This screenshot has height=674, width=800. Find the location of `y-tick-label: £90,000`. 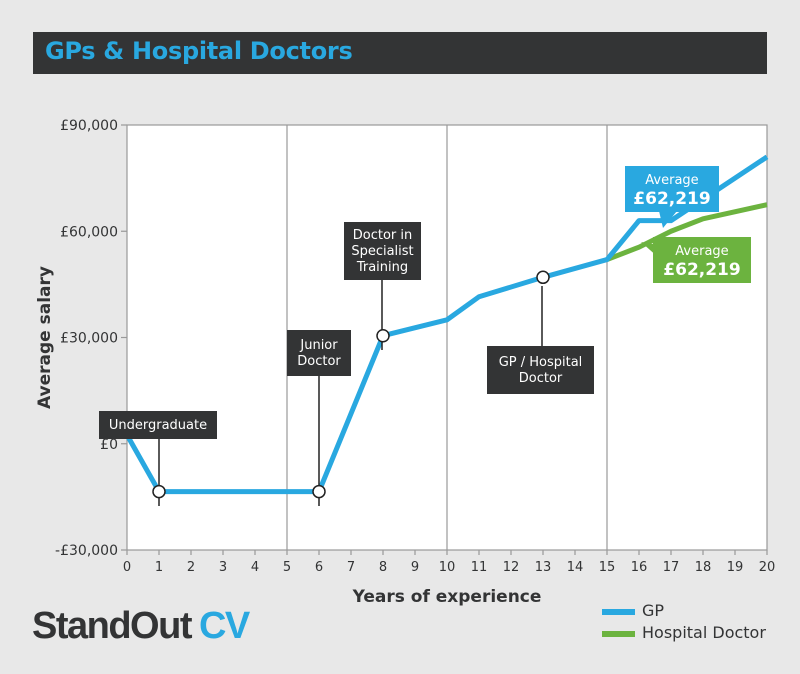

y-tick-label: £90,000 is located at coordinates (89, 126).